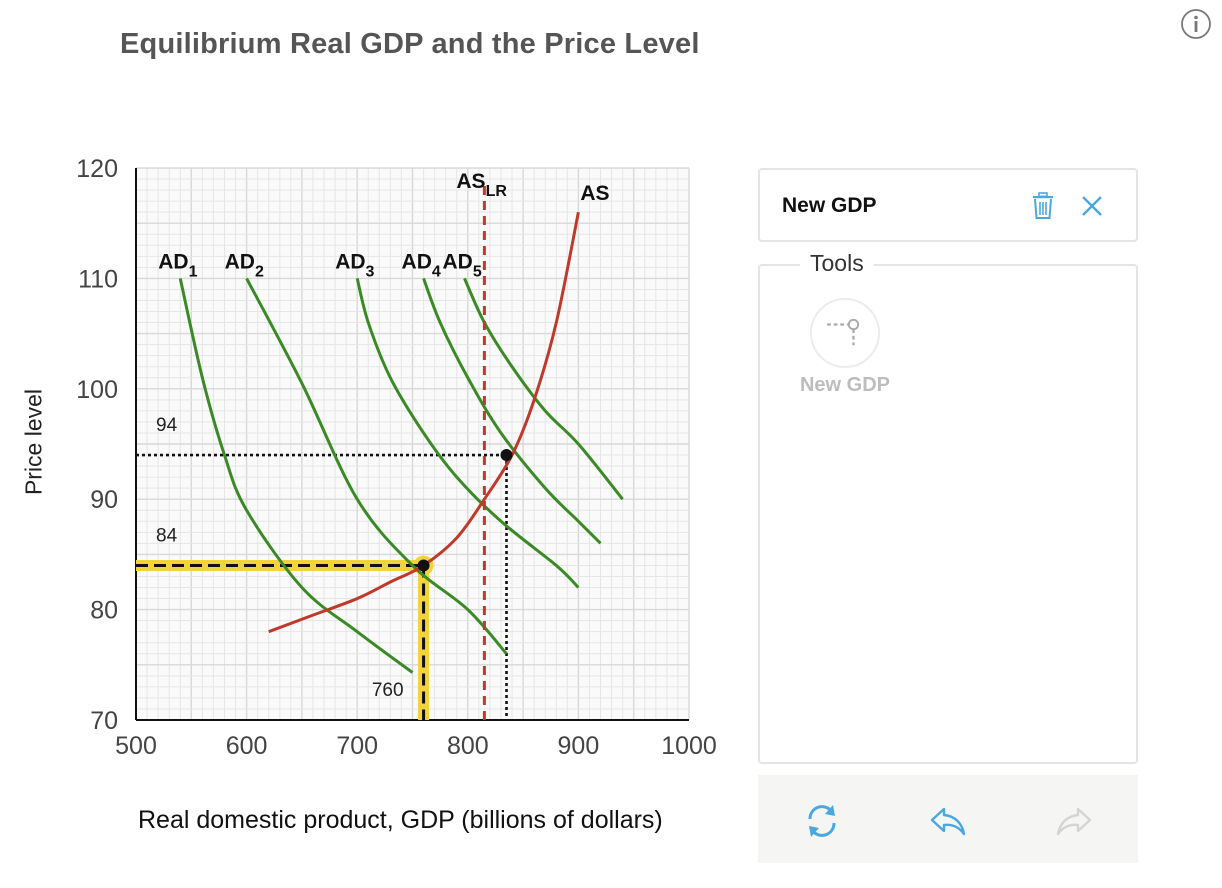 Image resolution: width=1222 pixels, height=888 pixels. I want to click on info-icon, so click(1196, 24).